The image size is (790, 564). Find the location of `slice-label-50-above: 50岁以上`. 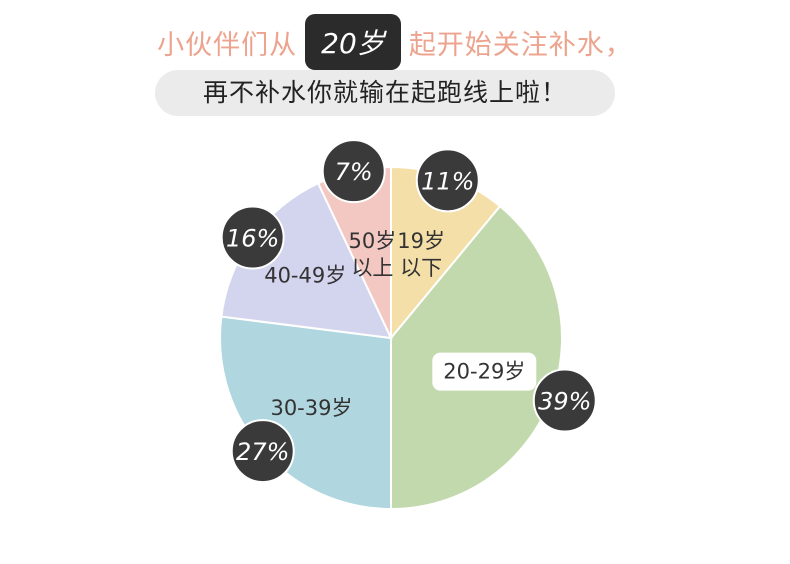

slice-label-50-above: 50岁以上 is located at coordinates (372, 254).